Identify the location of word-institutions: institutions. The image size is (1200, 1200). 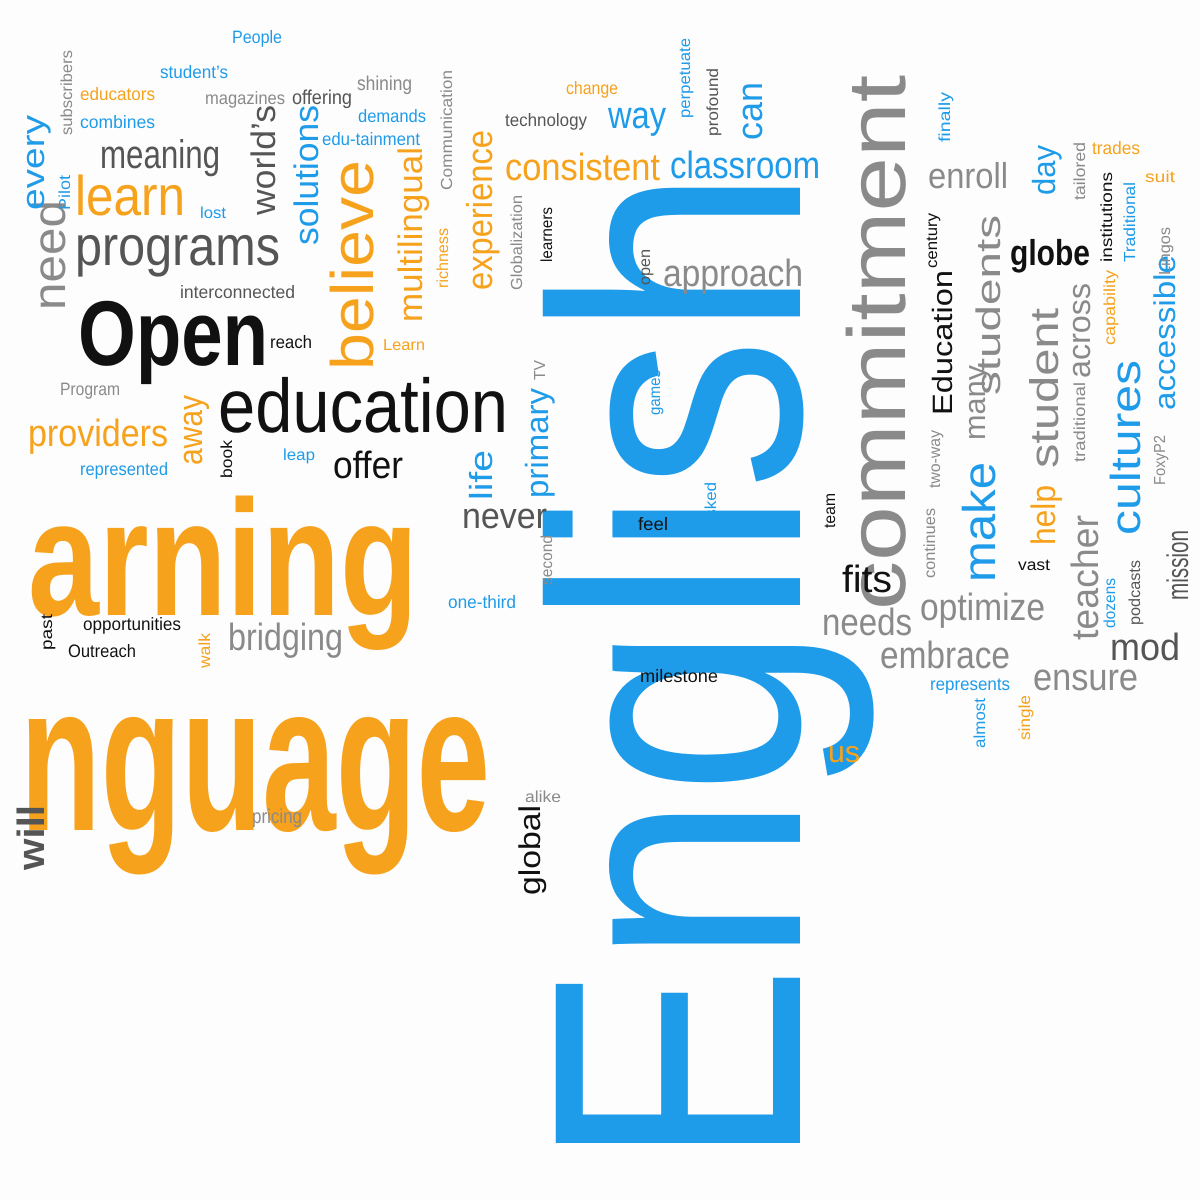
(1107, 217).